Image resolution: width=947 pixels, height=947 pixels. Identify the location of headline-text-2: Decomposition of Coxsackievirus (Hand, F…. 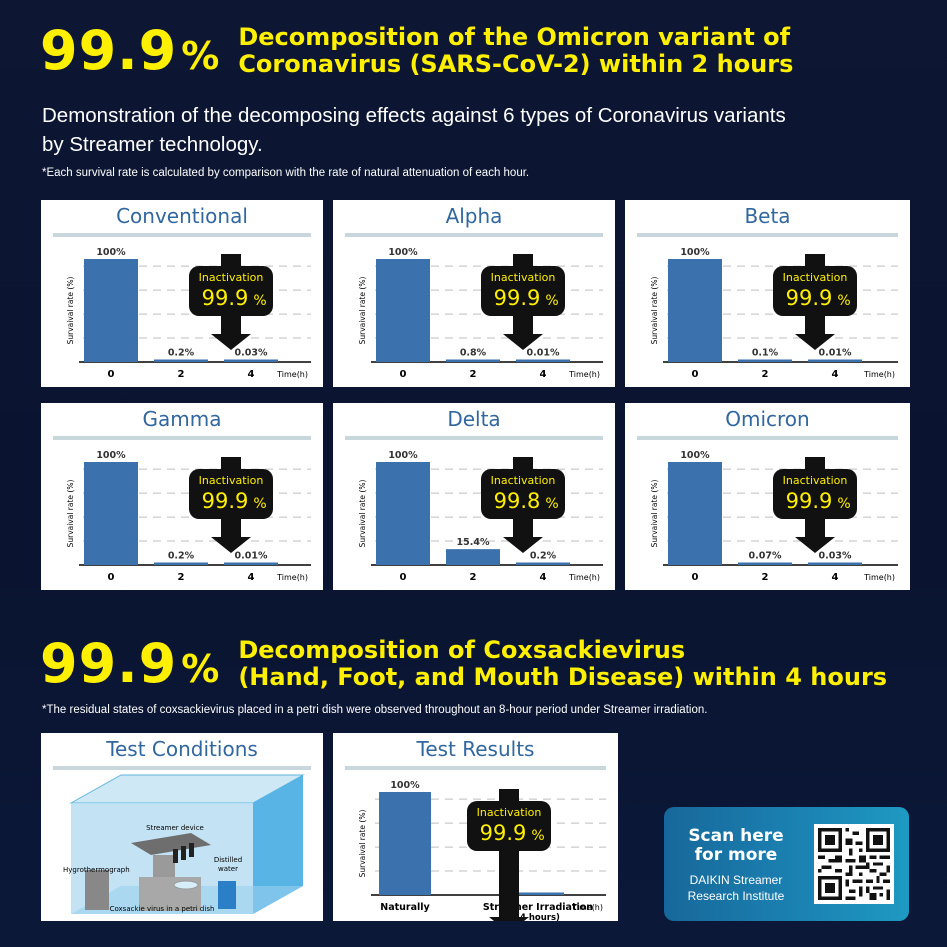
(563, 663).